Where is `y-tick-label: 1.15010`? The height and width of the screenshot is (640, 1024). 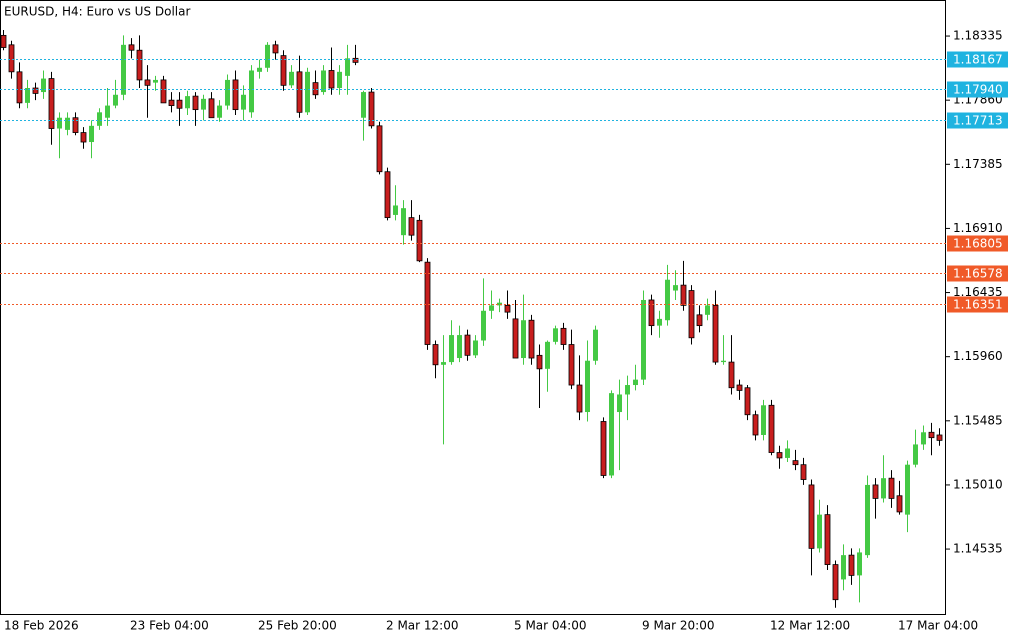
y-tick-label: 1.15010 is located at coordinates (978, 484).